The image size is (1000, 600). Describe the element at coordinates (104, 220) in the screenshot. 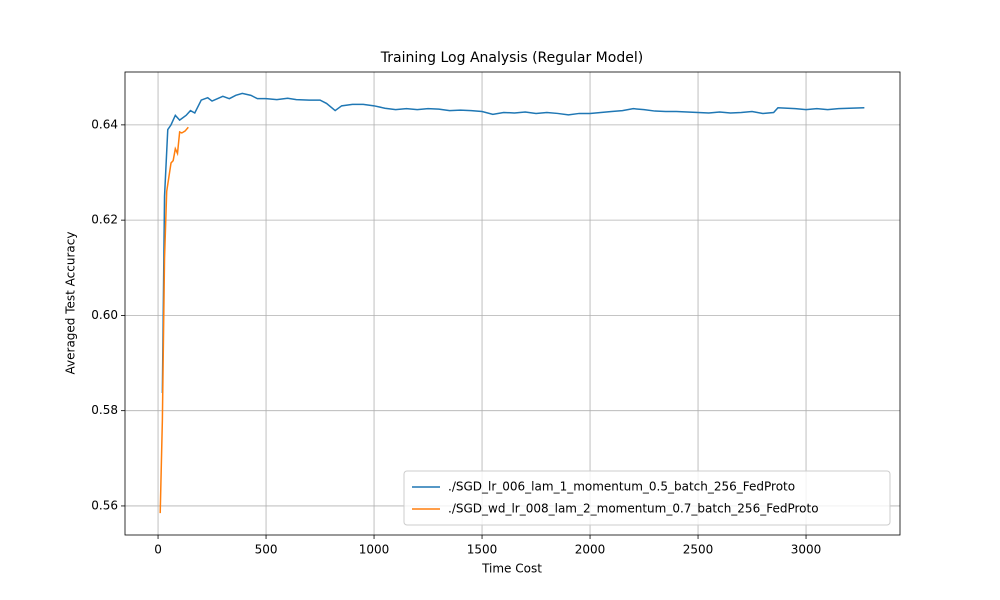

I see `y-tick-label: 0.62` at that location.